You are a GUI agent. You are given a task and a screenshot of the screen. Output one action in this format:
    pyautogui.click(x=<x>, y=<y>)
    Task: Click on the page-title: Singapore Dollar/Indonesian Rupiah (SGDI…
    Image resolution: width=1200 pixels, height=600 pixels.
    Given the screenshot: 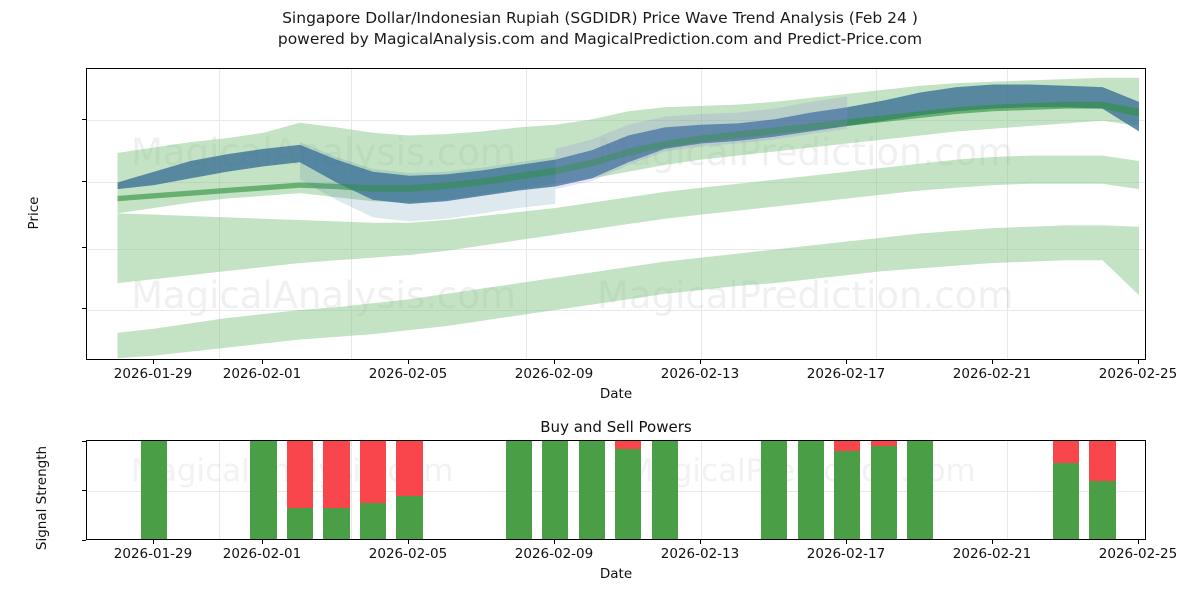 What is the action you would take?
    pyautogui.click(x=600, y=18)
    